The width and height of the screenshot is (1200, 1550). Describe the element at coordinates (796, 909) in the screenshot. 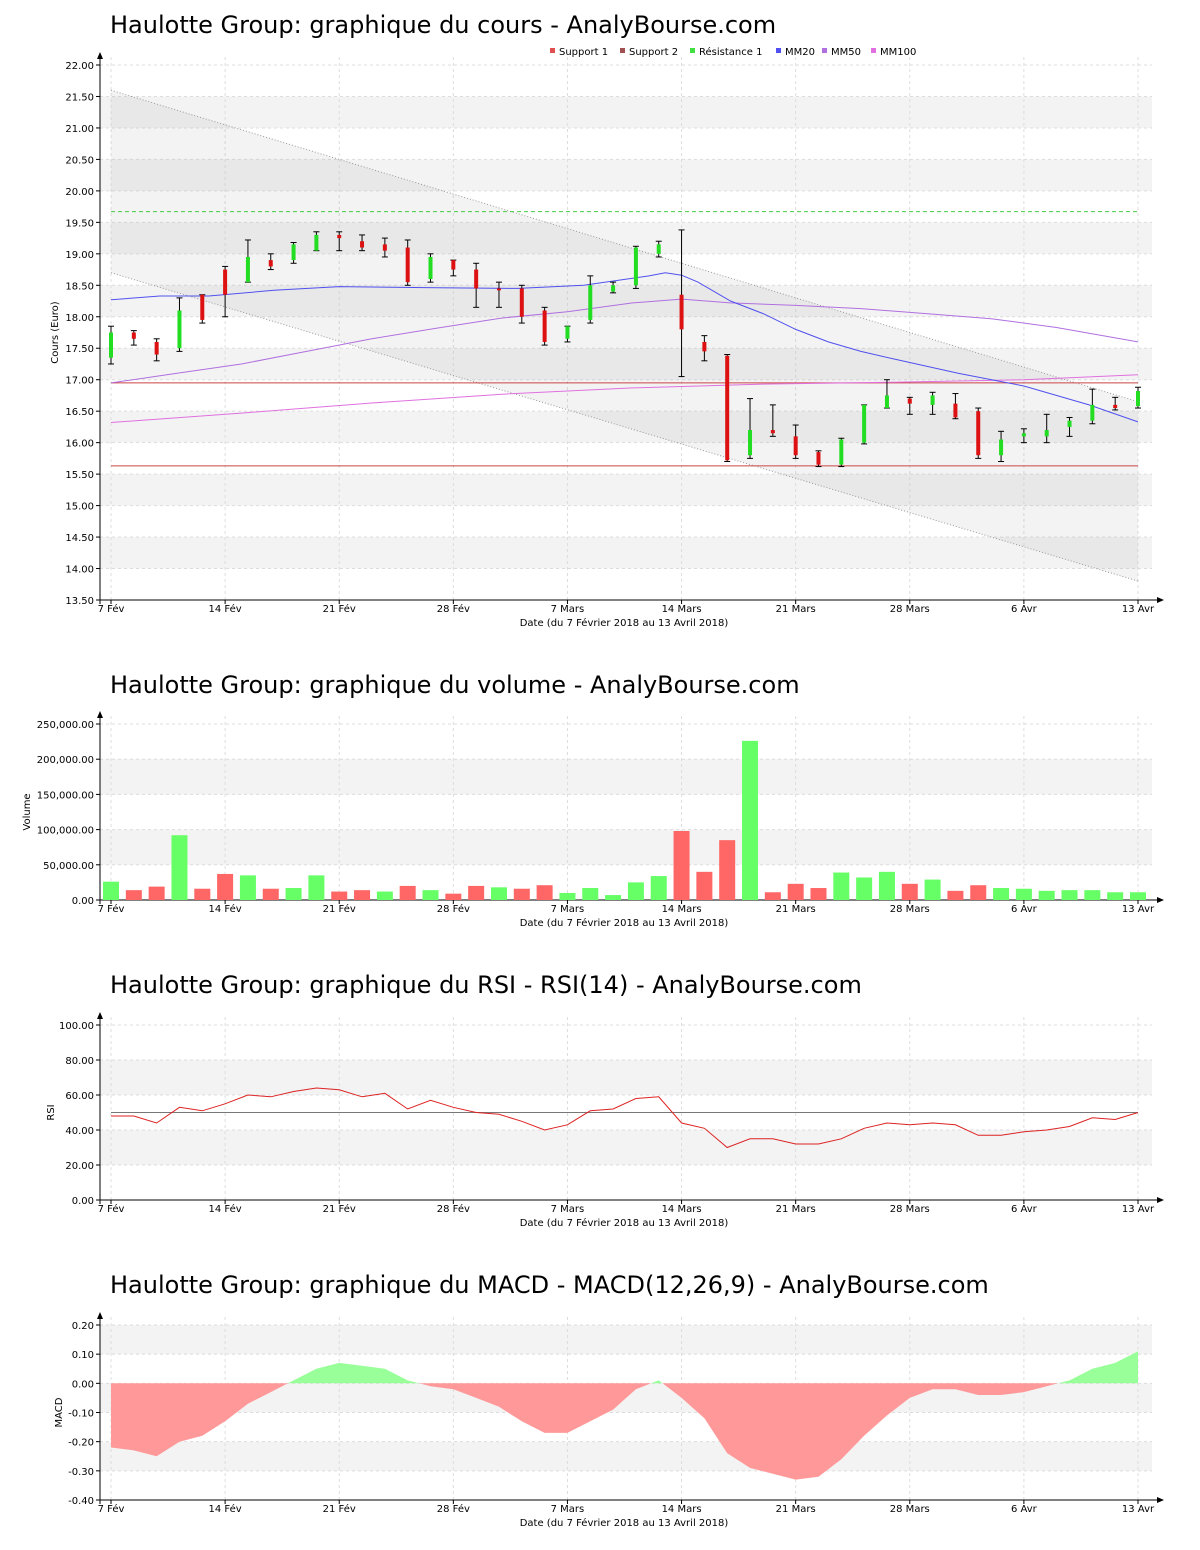

I see `x-tick-label: 21 Mars` at that location.